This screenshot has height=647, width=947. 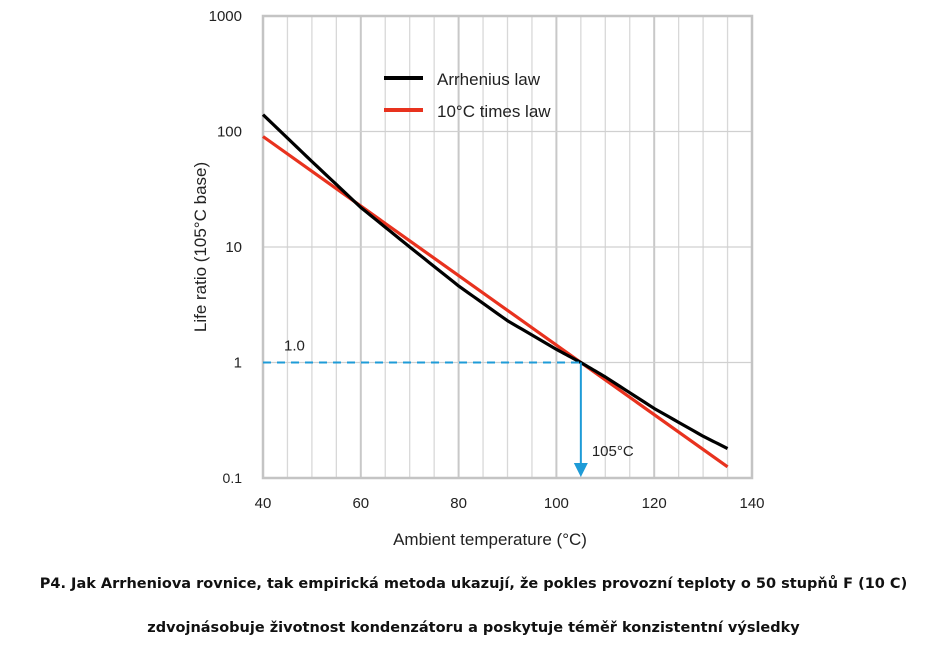 I want to click on x-tick-label: 80, so click(x=458, y=503).